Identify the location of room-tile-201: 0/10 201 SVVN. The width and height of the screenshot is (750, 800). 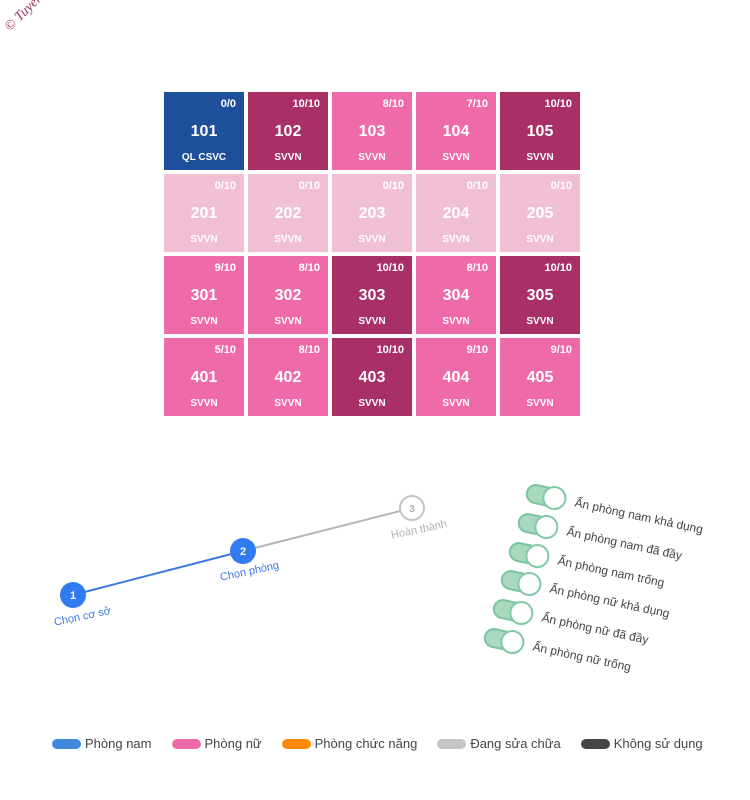
(204, 213).